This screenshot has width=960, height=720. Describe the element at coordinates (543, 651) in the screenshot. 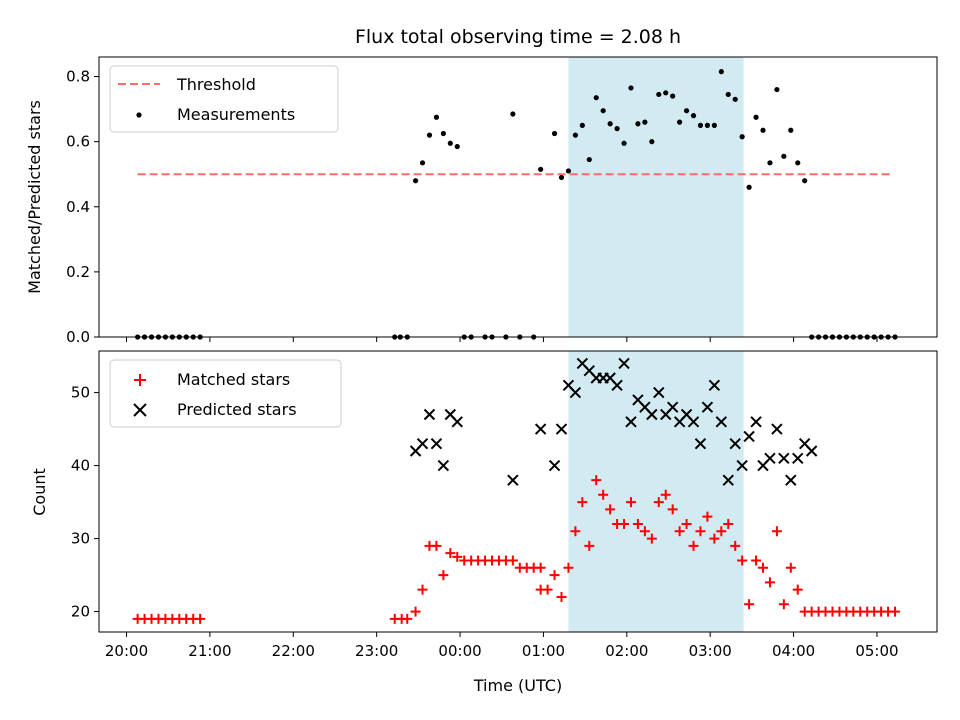

I see `x-tick-label: 01:00` at that location.